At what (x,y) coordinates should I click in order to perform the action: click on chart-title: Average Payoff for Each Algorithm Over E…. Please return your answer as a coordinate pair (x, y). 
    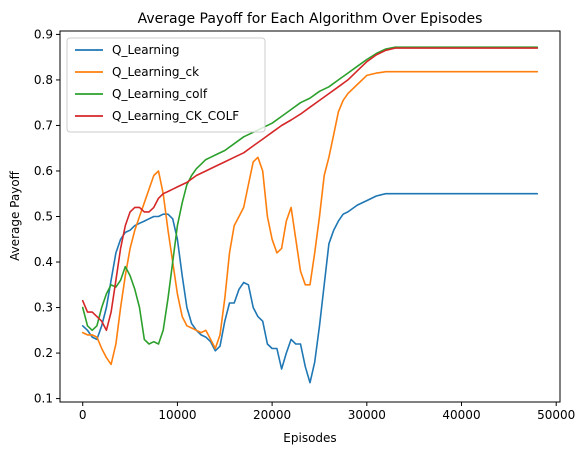
    Looking at the image, I should click on (310, 19).